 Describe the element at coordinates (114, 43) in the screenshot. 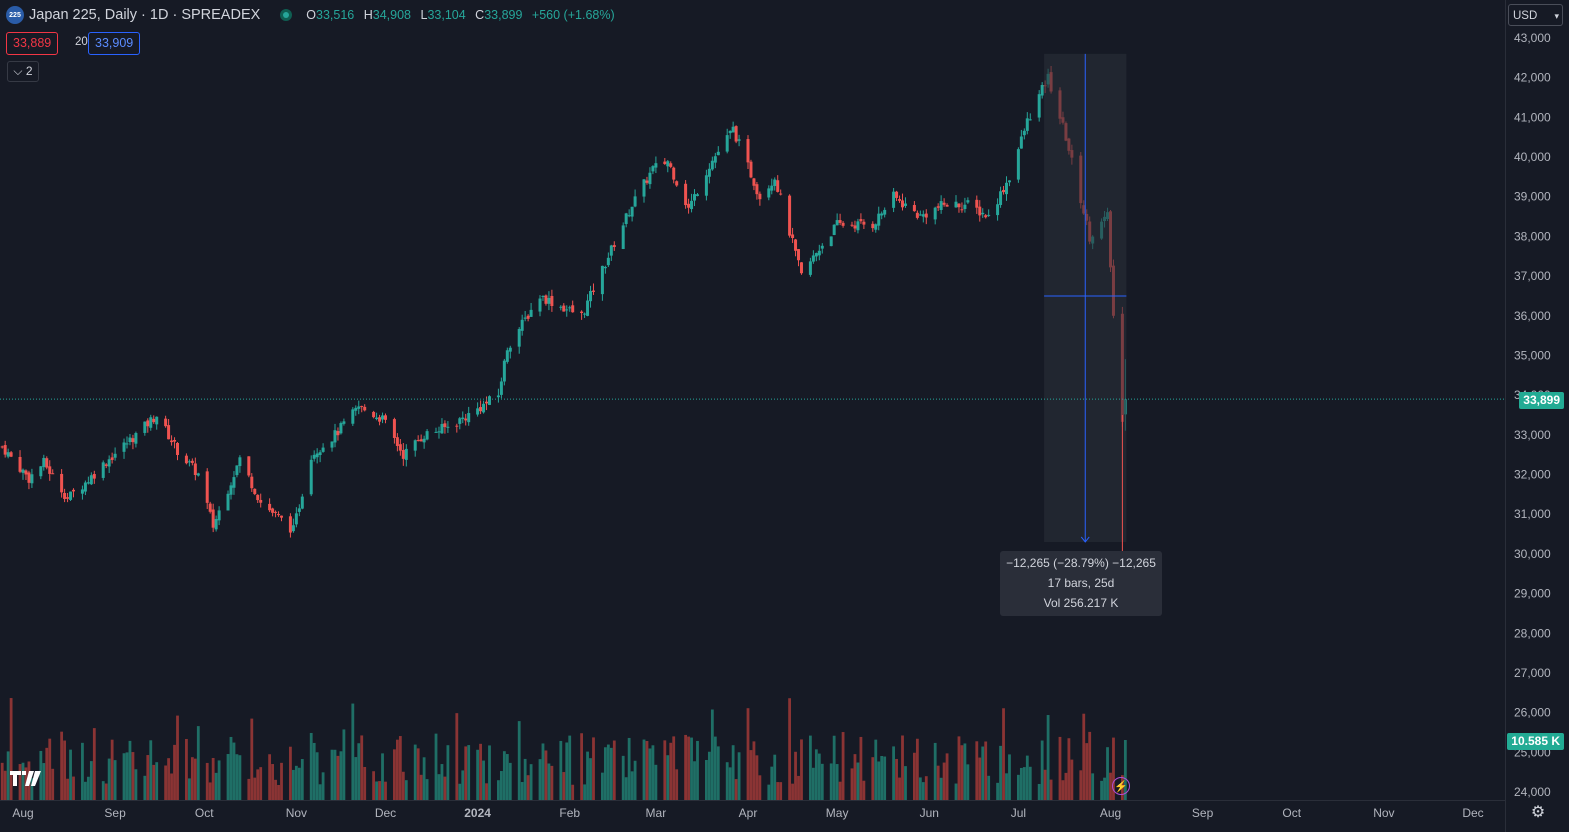

I see `buy-button: 33,909` at that location.